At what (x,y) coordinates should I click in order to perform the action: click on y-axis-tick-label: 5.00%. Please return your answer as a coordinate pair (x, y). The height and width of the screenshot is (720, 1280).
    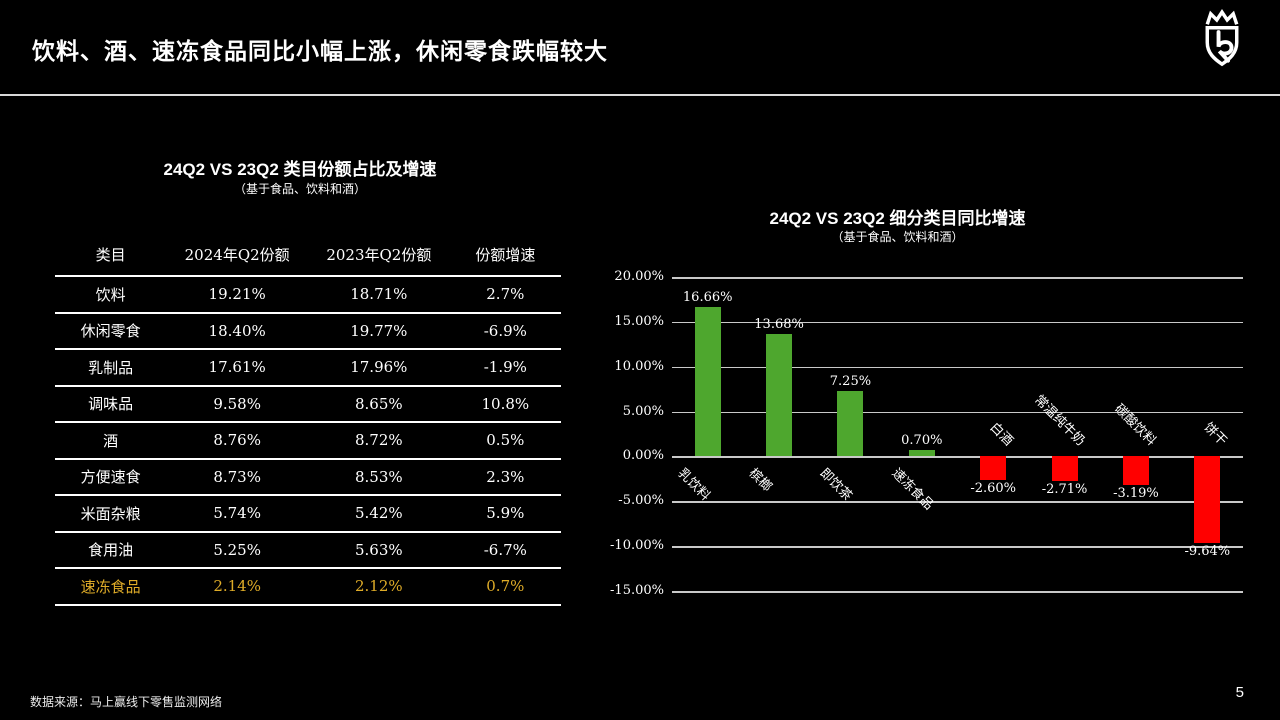
    Looking at the image, I should click on (643, 411).